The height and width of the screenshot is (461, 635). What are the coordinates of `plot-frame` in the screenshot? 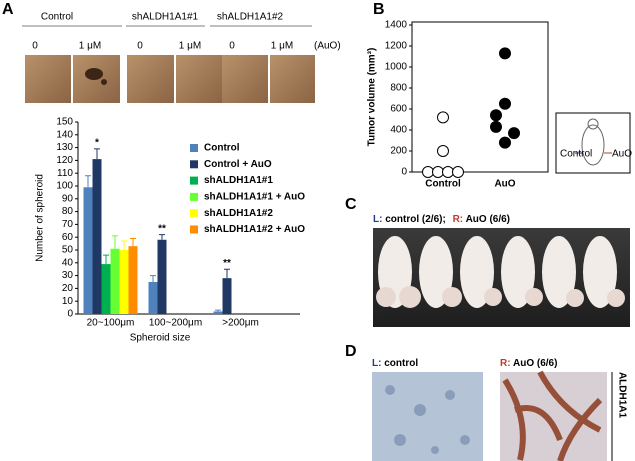 It's located at (480, 97).